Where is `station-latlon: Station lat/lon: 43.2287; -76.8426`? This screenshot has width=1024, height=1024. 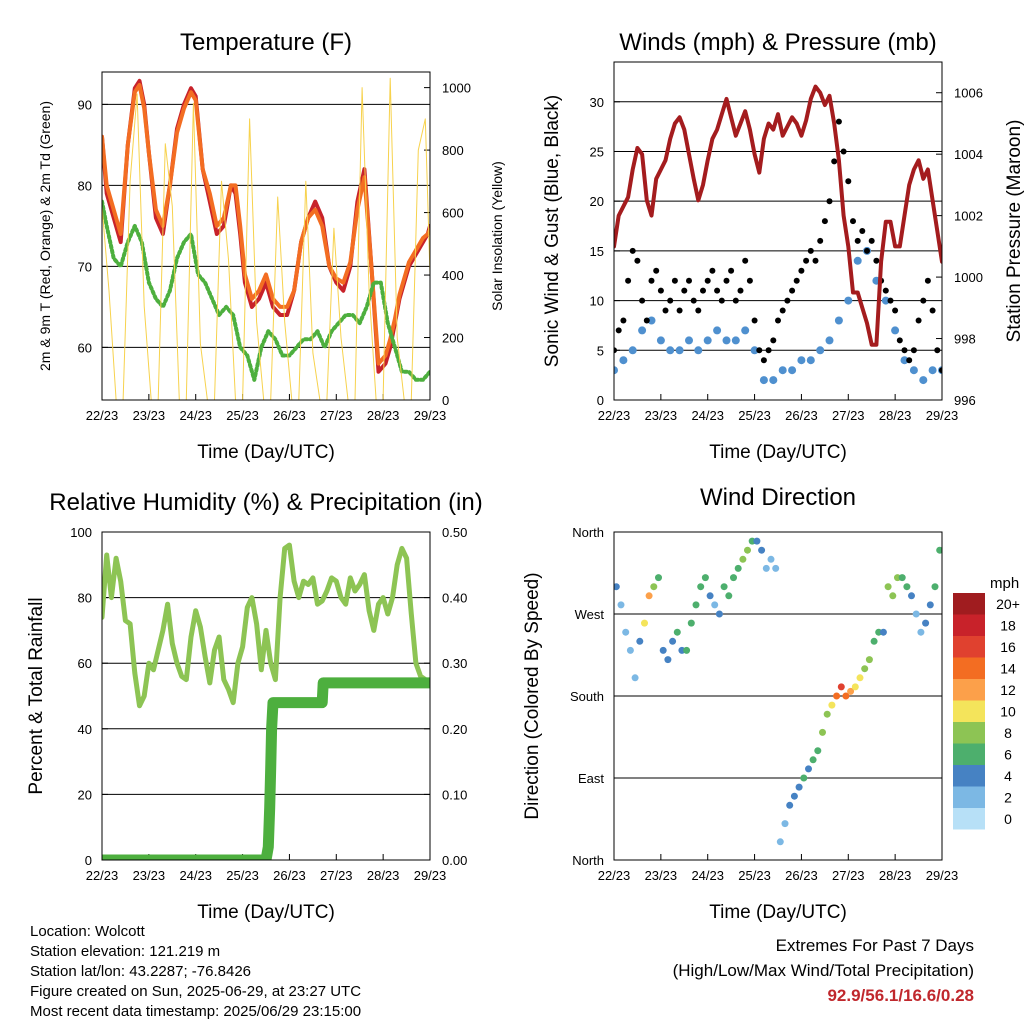
station-latlon: Station lat/lon: 43.2287; -76.8426 is located at coordinates (141, 971).